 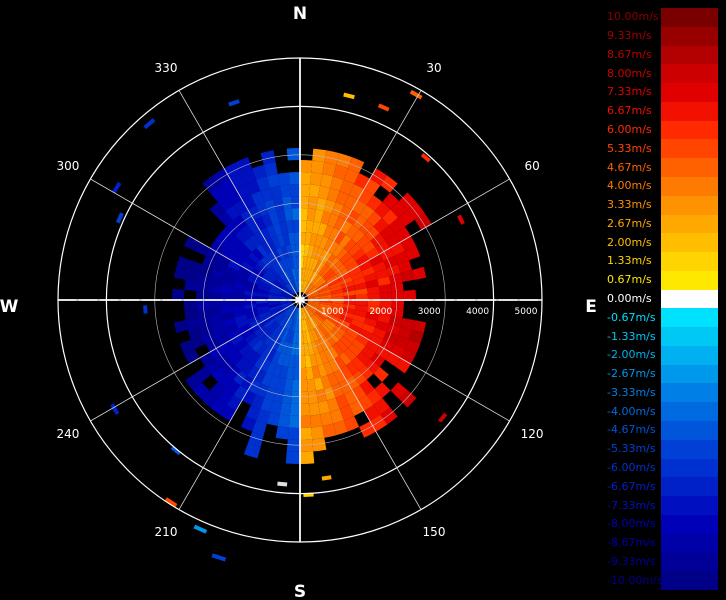 What do you see at coordinates (629, 280) in the screenshot?
I see `legend-label: 0.67m/s` at bounding box center [629, 280].